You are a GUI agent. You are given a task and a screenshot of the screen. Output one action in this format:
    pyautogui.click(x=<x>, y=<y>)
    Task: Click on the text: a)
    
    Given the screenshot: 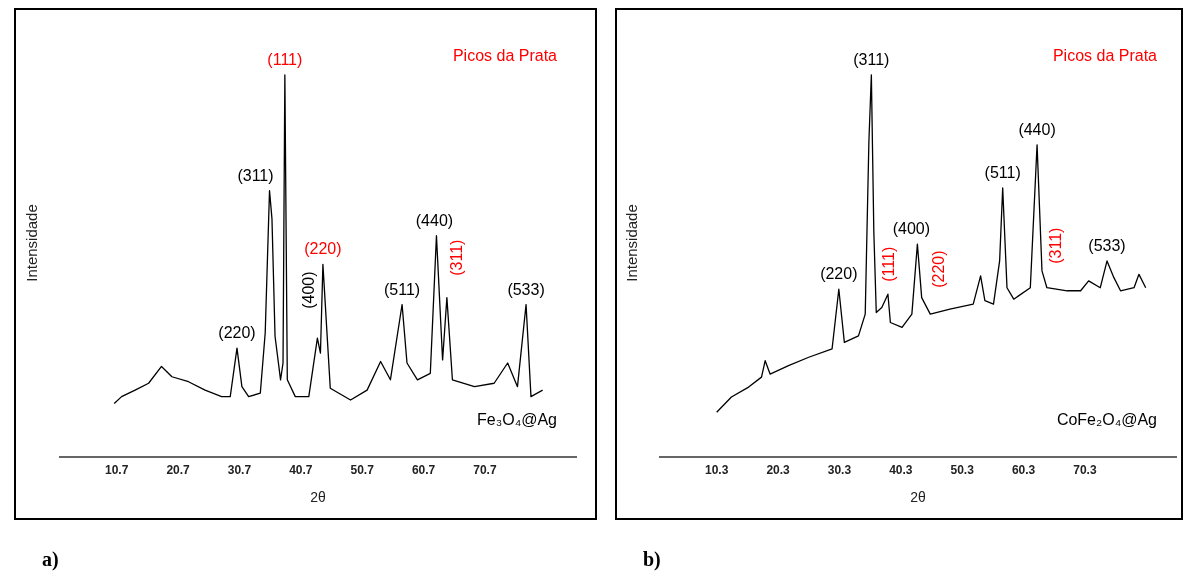 What is the action you would take?
    pyautogui.click(x=50, y=559)
    